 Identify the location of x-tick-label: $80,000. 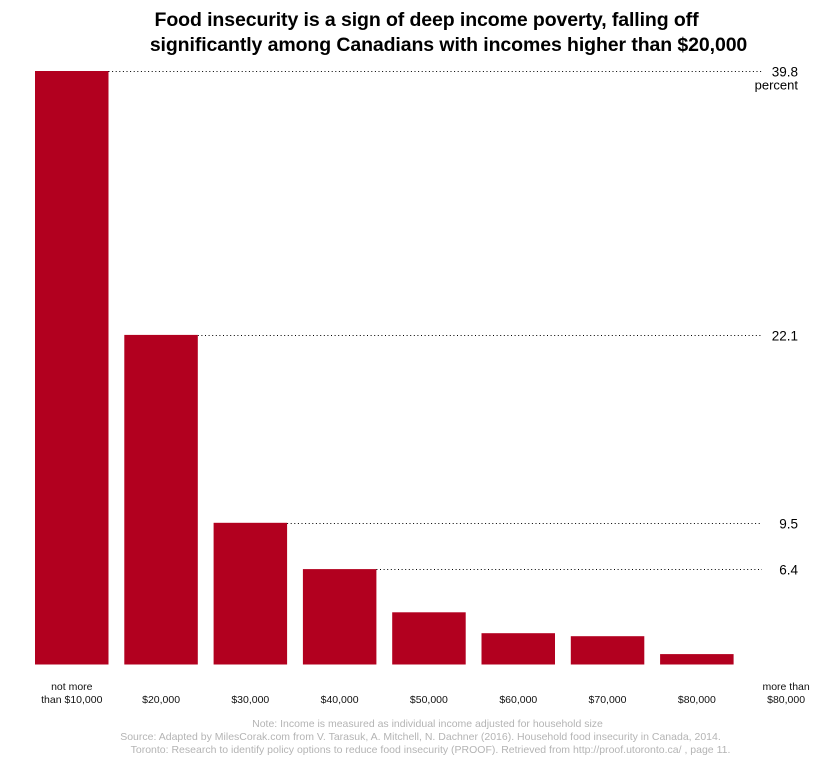
(697, 700).